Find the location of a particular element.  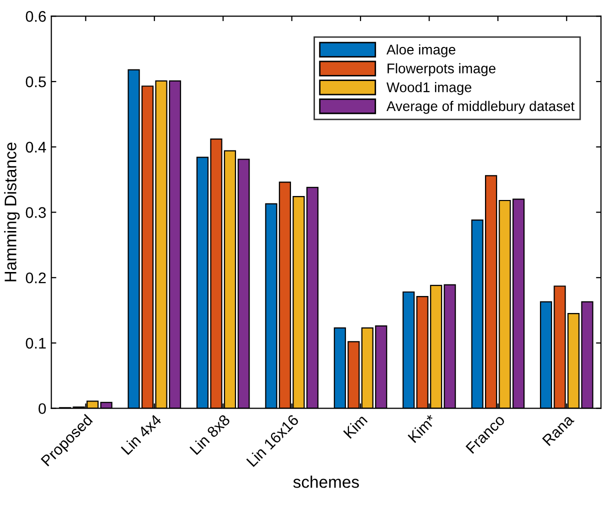

x-tick-label: Kim is located at coordinates (355, 426).